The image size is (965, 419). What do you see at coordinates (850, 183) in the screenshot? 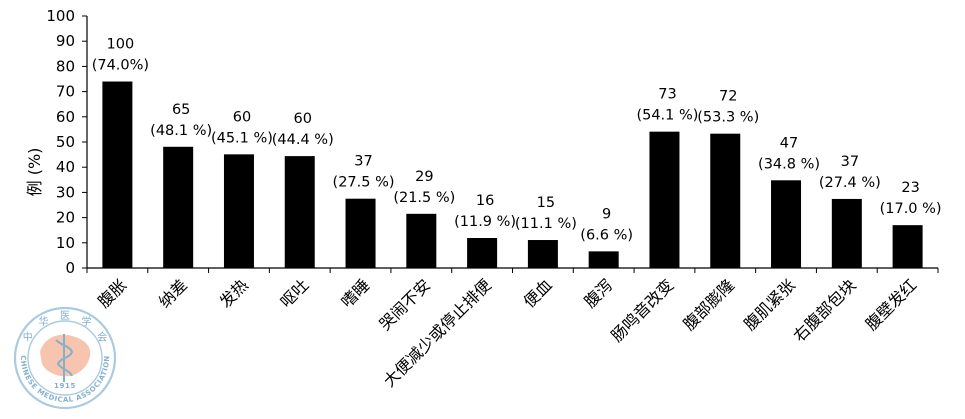
I see `bar-percent-label: (27.4 %)` at bounding box center [850, 183].